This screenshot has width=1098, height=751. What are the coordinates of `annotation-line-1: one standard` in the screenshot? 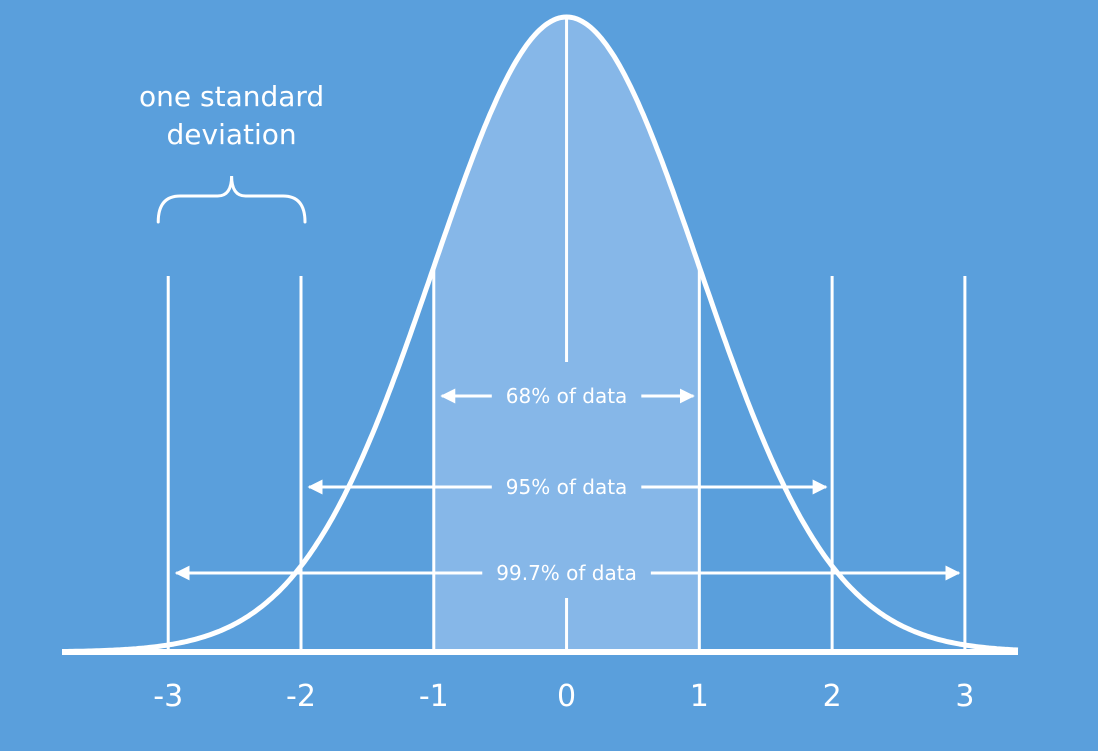 It's located at (231, 96).